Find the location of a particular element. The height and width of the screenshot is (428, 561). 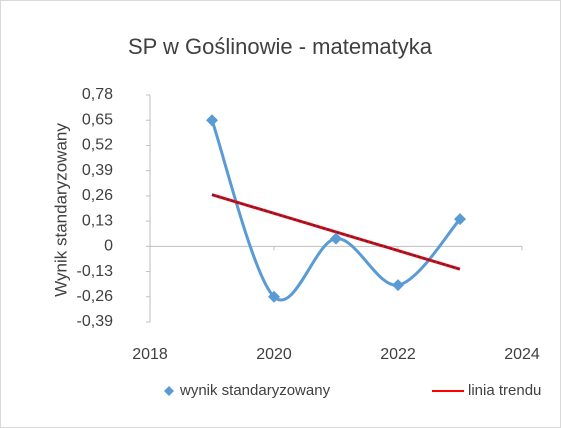

x-tick-label: 2022 is located at coordinates (398, 354).